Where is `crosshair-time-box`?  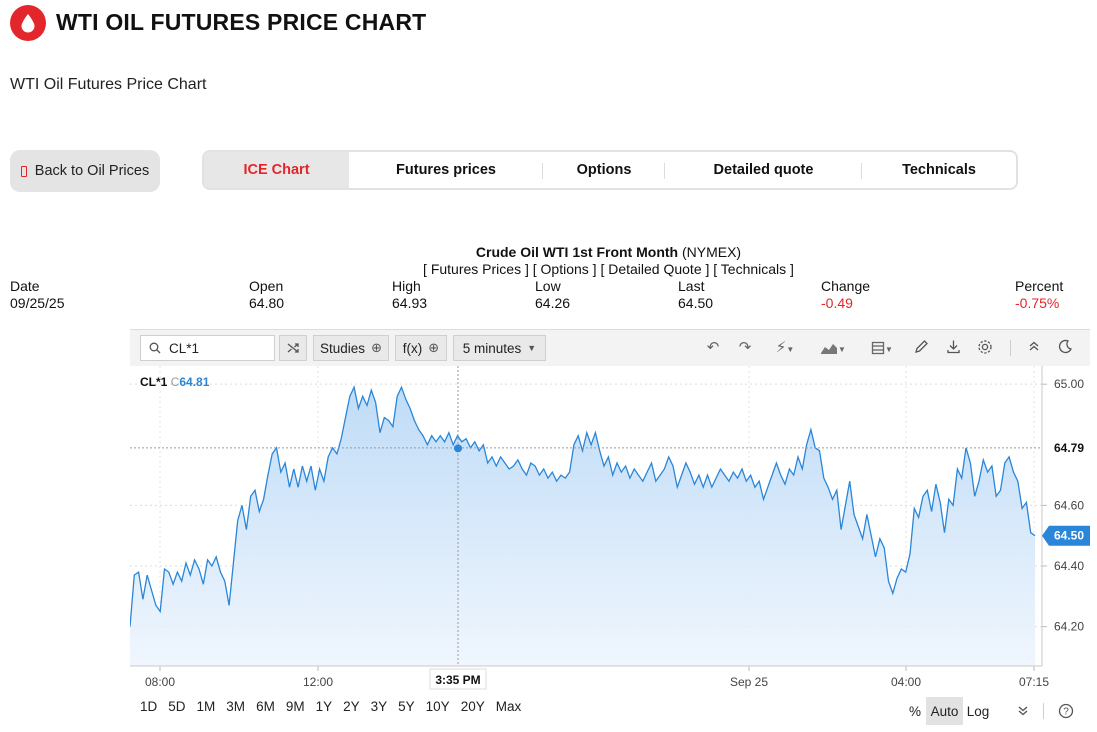 crosshair-time-box is located at coordinates (458, 679).